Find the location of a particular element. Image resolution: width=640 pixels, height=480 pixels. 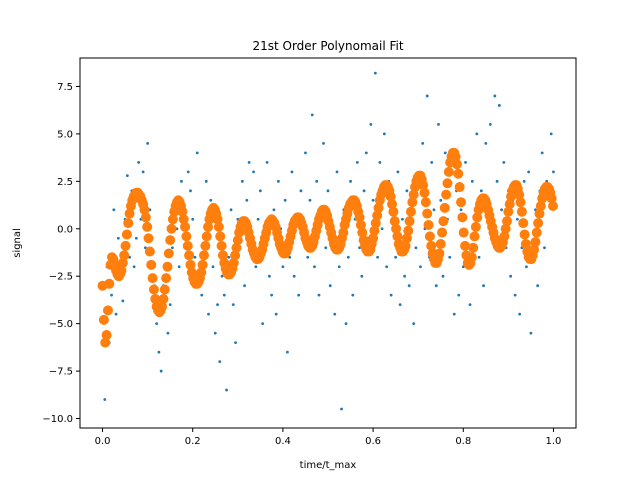

x-tick-label-4: 0.8 is located at coordinates (463, 441).